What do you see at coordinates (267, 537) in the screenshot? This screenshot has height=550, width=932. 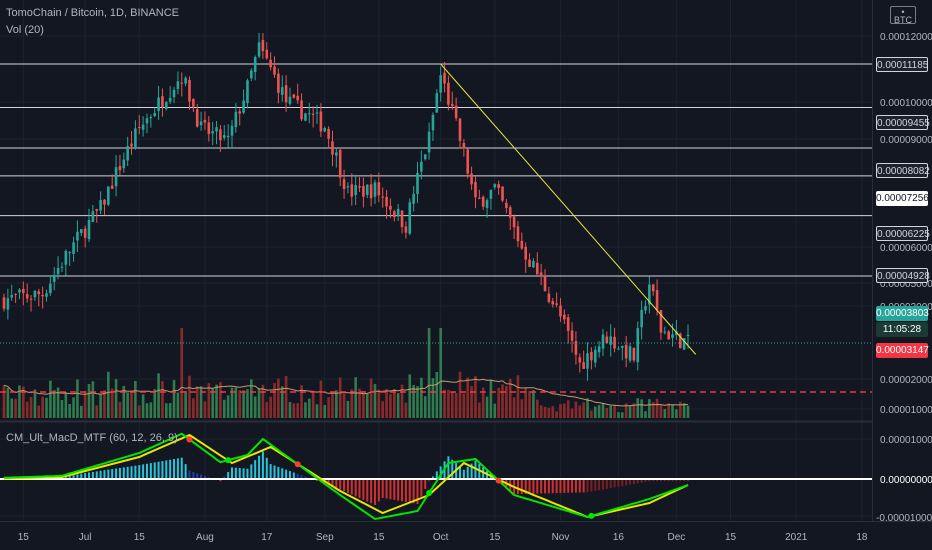 I see `time-label: 17` at bounding box center [267, 537].